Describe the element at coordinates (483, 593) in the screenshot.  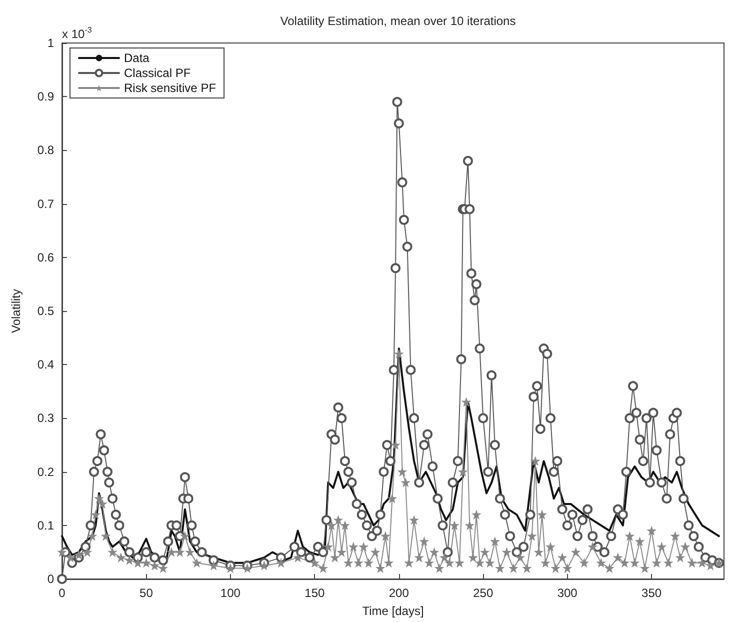
I see `x-tick-label: 250` at that location.